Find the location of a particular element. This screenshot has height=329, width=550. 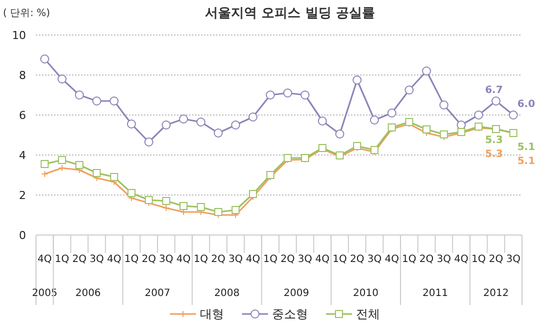

y-axis-title: ( 단위: %) is located at coordinates (26, 13).